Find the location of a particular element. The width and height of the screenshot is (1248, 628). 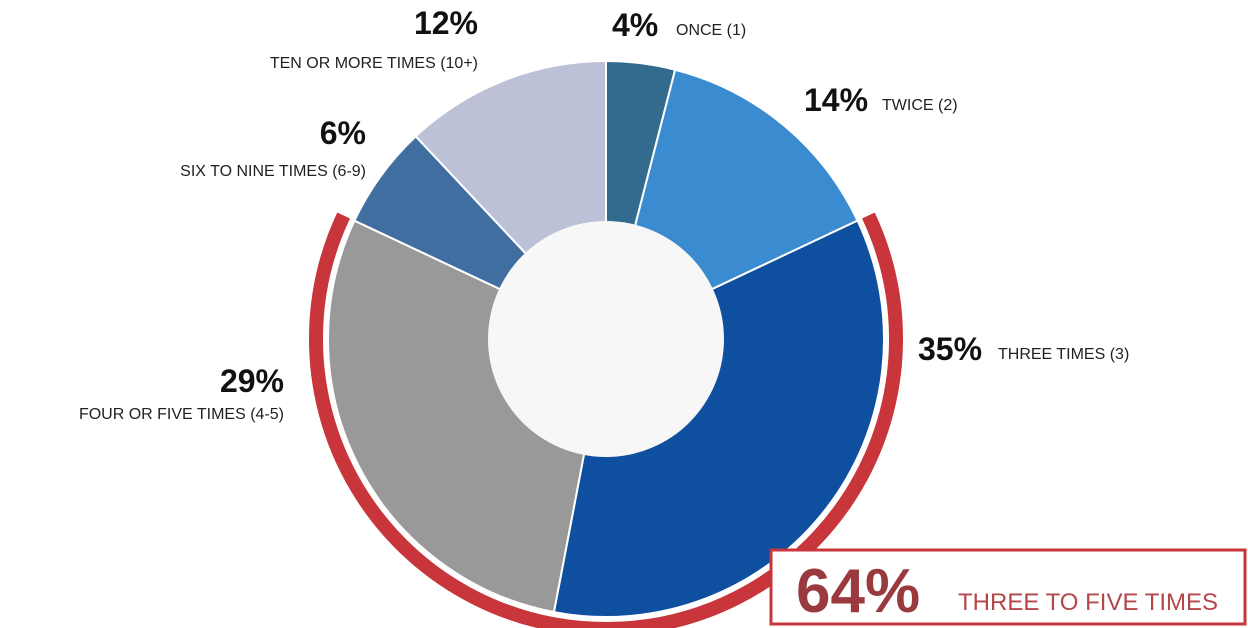

slice-pct-three: 35% is located at coordinates (950, 349).